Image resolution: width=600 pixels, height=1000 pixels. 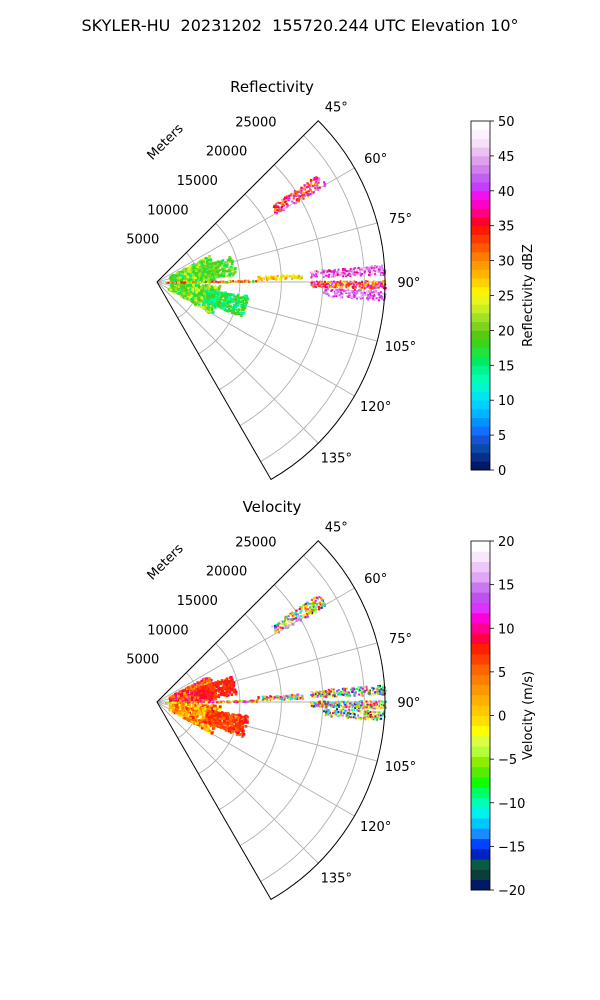 I want to click on range-tick-label: 10000, so click(x=167, y=210).